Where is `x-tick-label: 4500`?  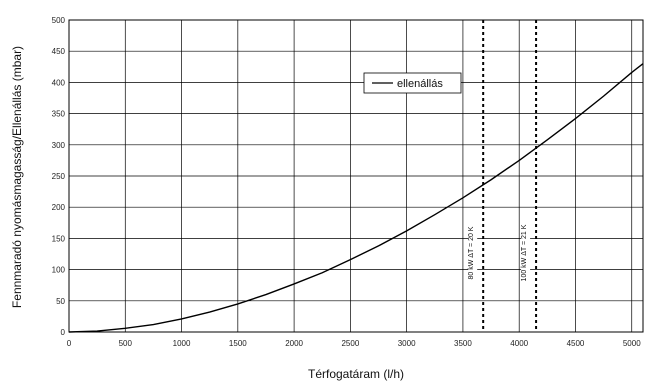 x-tick-label: 4500 is located at coordinates (576, 343).